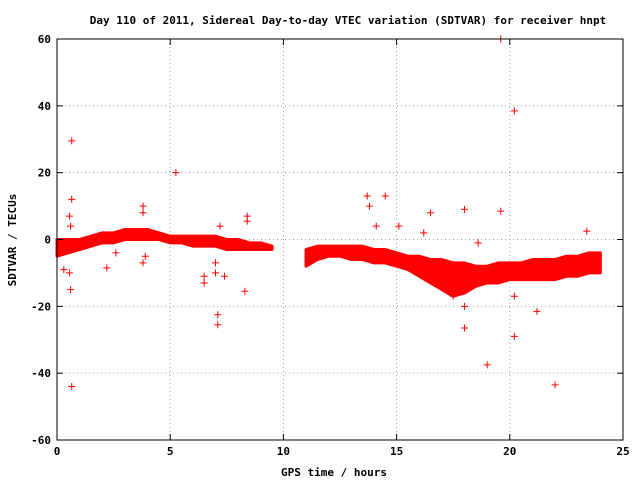 This screenshot has height=480, width=640. I want to click on x-tick-label: 10, so click(283, 451).